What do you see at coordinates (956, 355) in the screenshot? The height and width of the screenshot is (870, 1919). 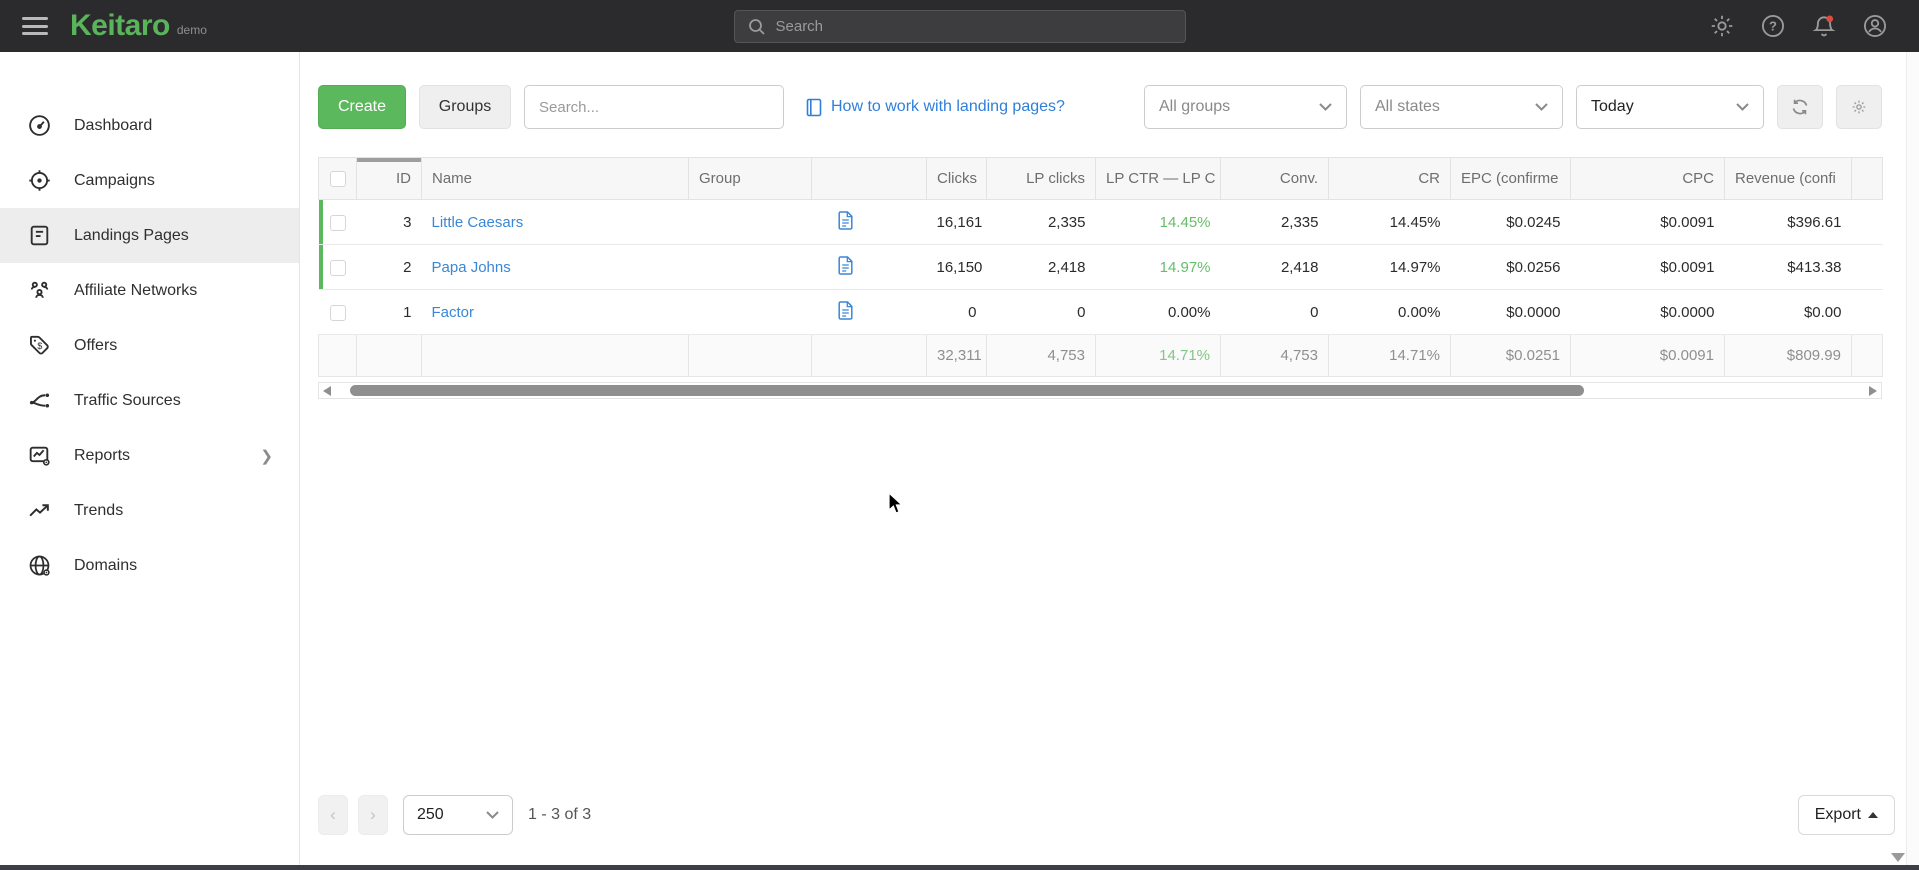 I see `total-clicks: 32,311` at bounding box center [956, 355].